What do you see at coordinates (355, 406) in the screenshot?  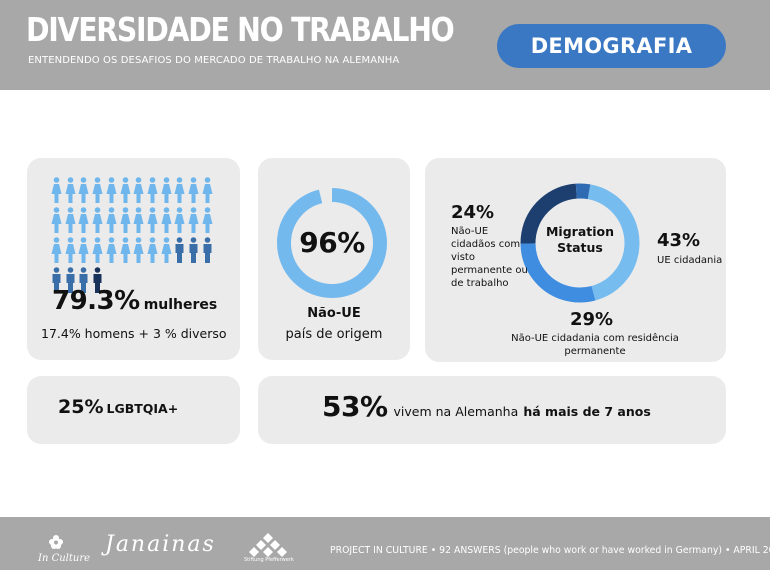 I see `residence-percent: 53%` at bounding box center [355, 406].